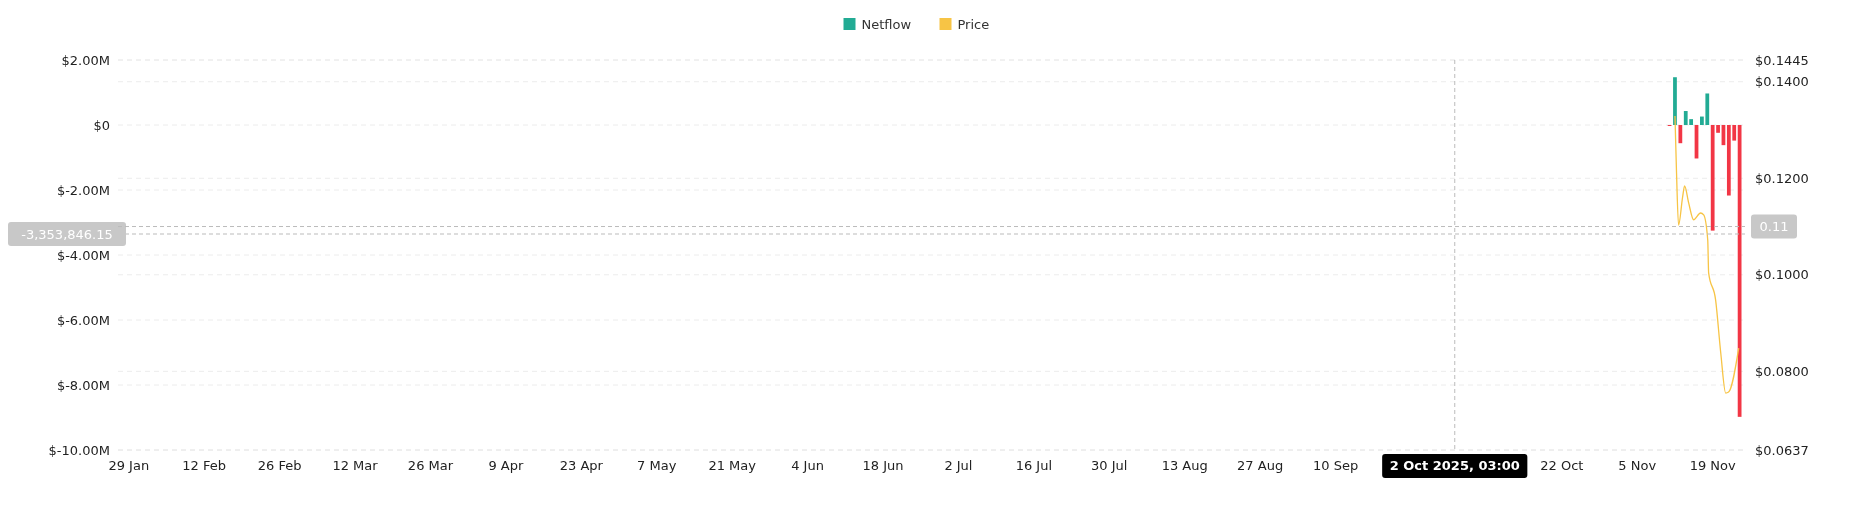 This screenshot has width=1852, height=525. I want to click on y-tick-label: $-10.00M, so click(79, 450).